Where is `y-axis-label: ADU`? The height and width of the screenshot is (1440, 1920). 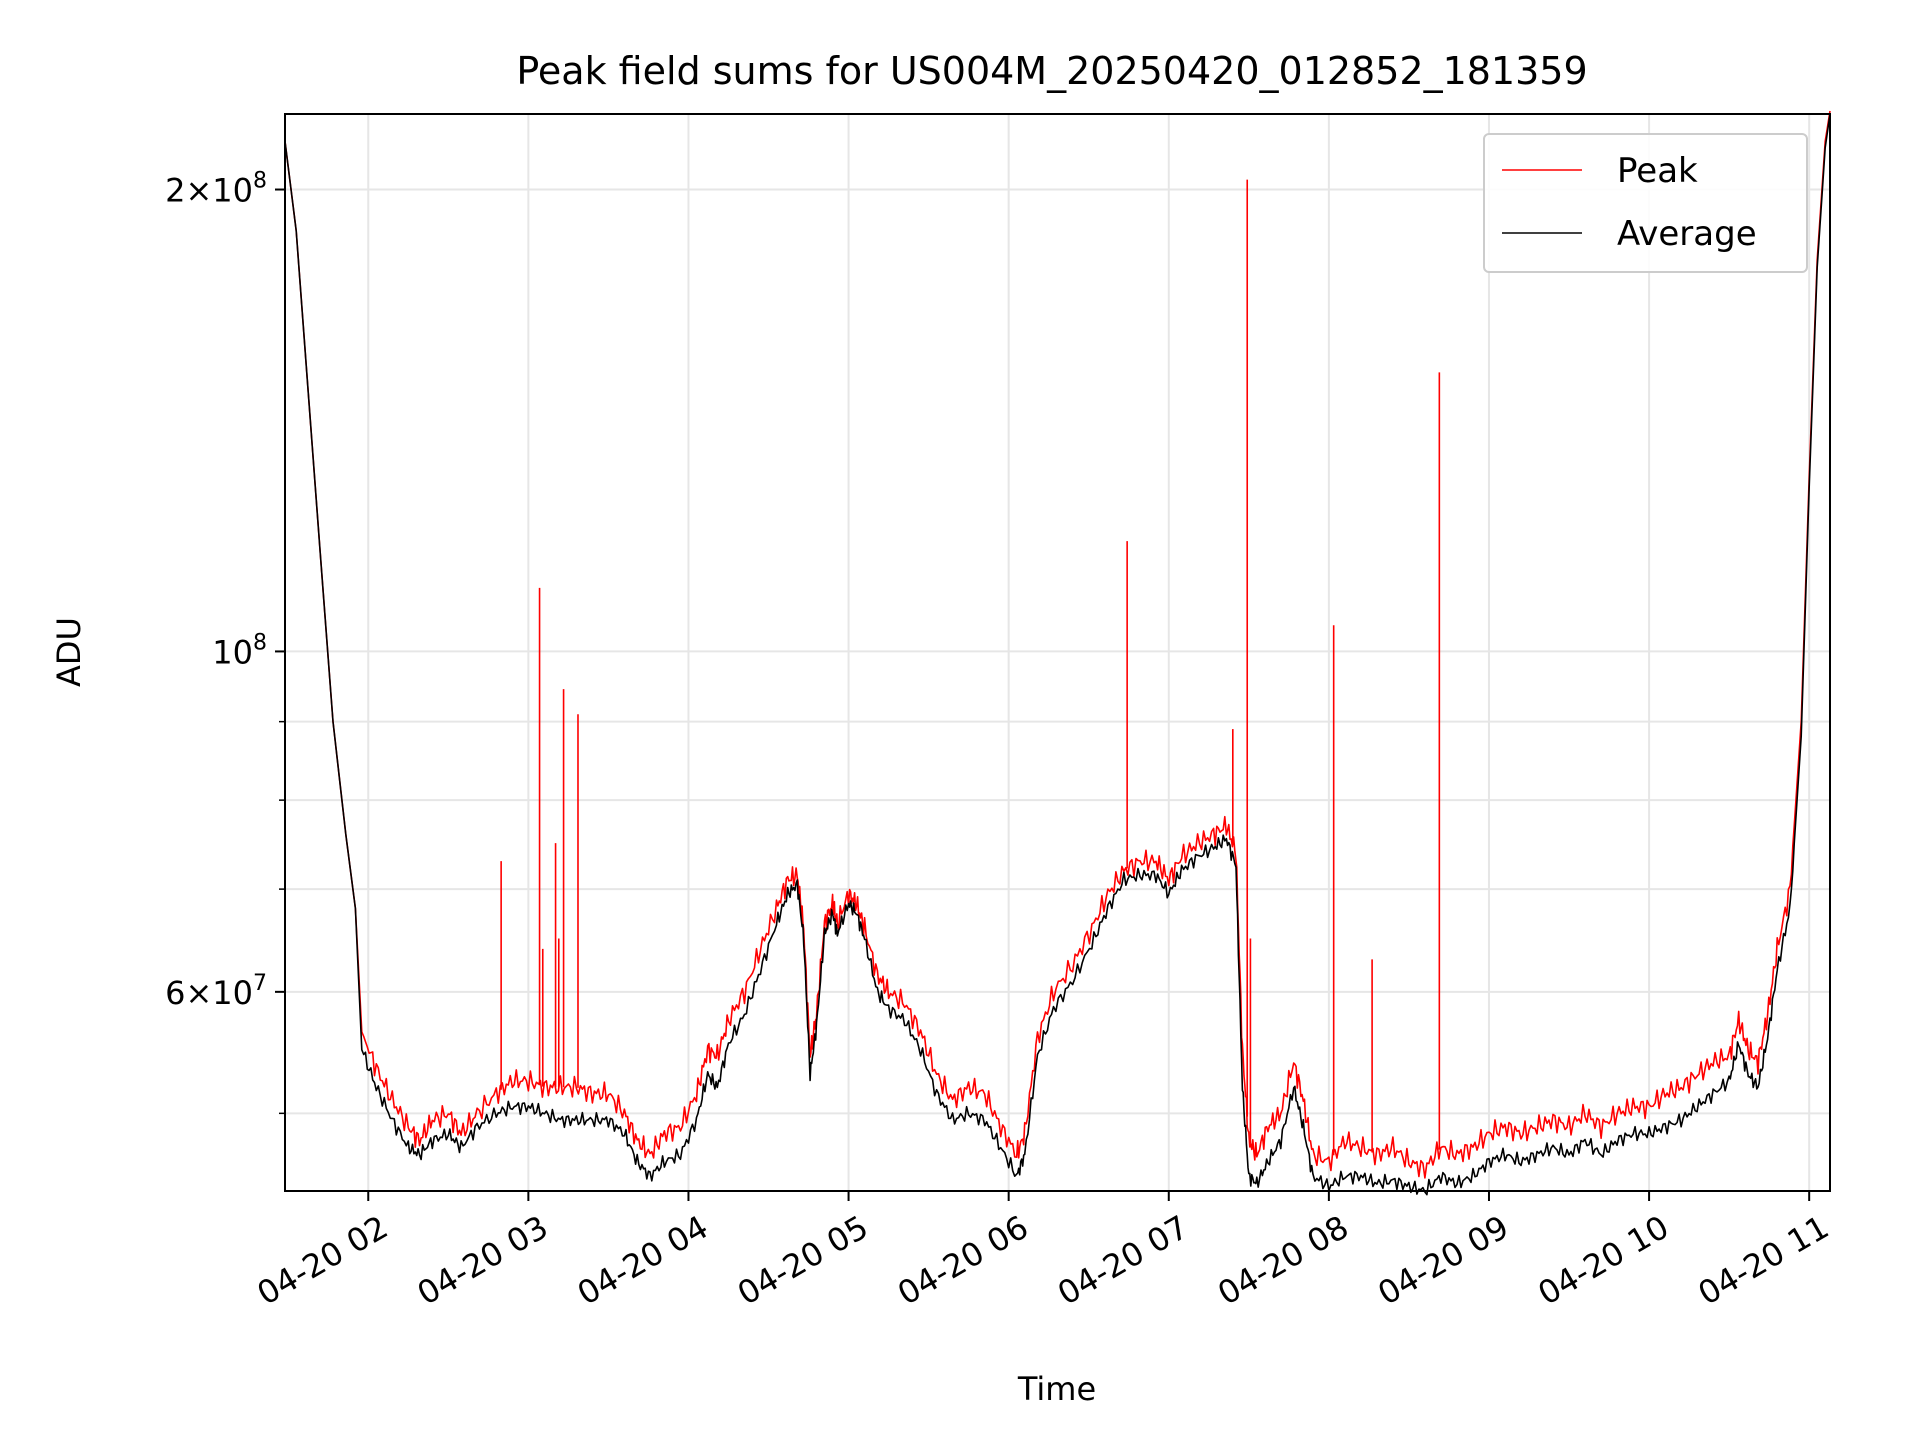 y-axis-label: ADU is located at coordinates (69, 652).